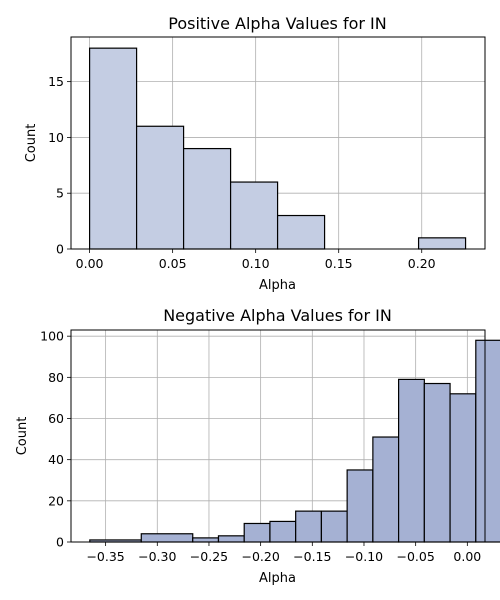 The height and width of the screenshot is (600, 500). I want to click on chart-title: Negative Alpha Values for IN, so click(277, 315).